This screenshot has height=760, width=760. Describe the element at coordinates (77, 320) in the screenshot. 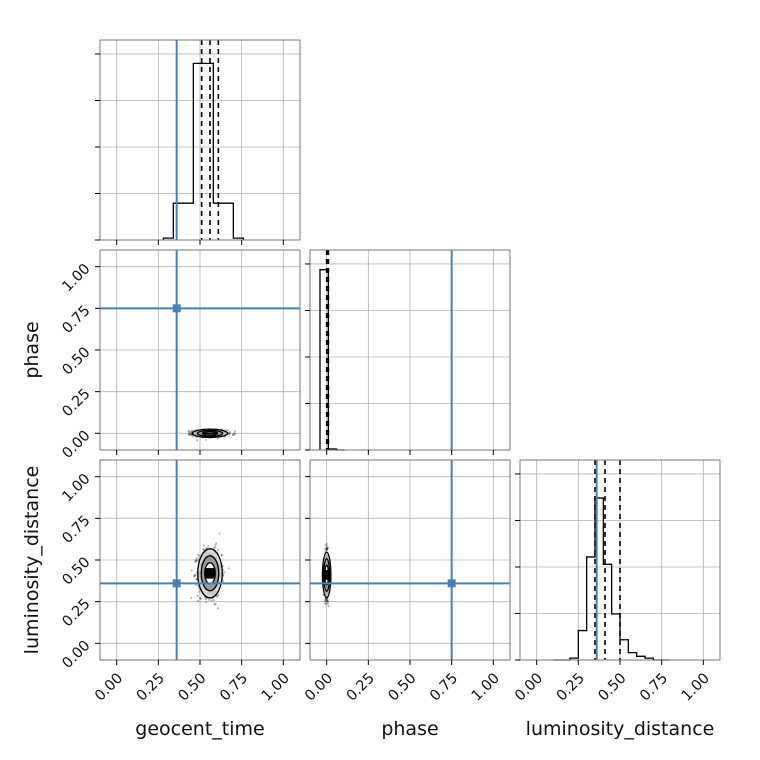

I see `y-tick-label: 0.75` at that location.